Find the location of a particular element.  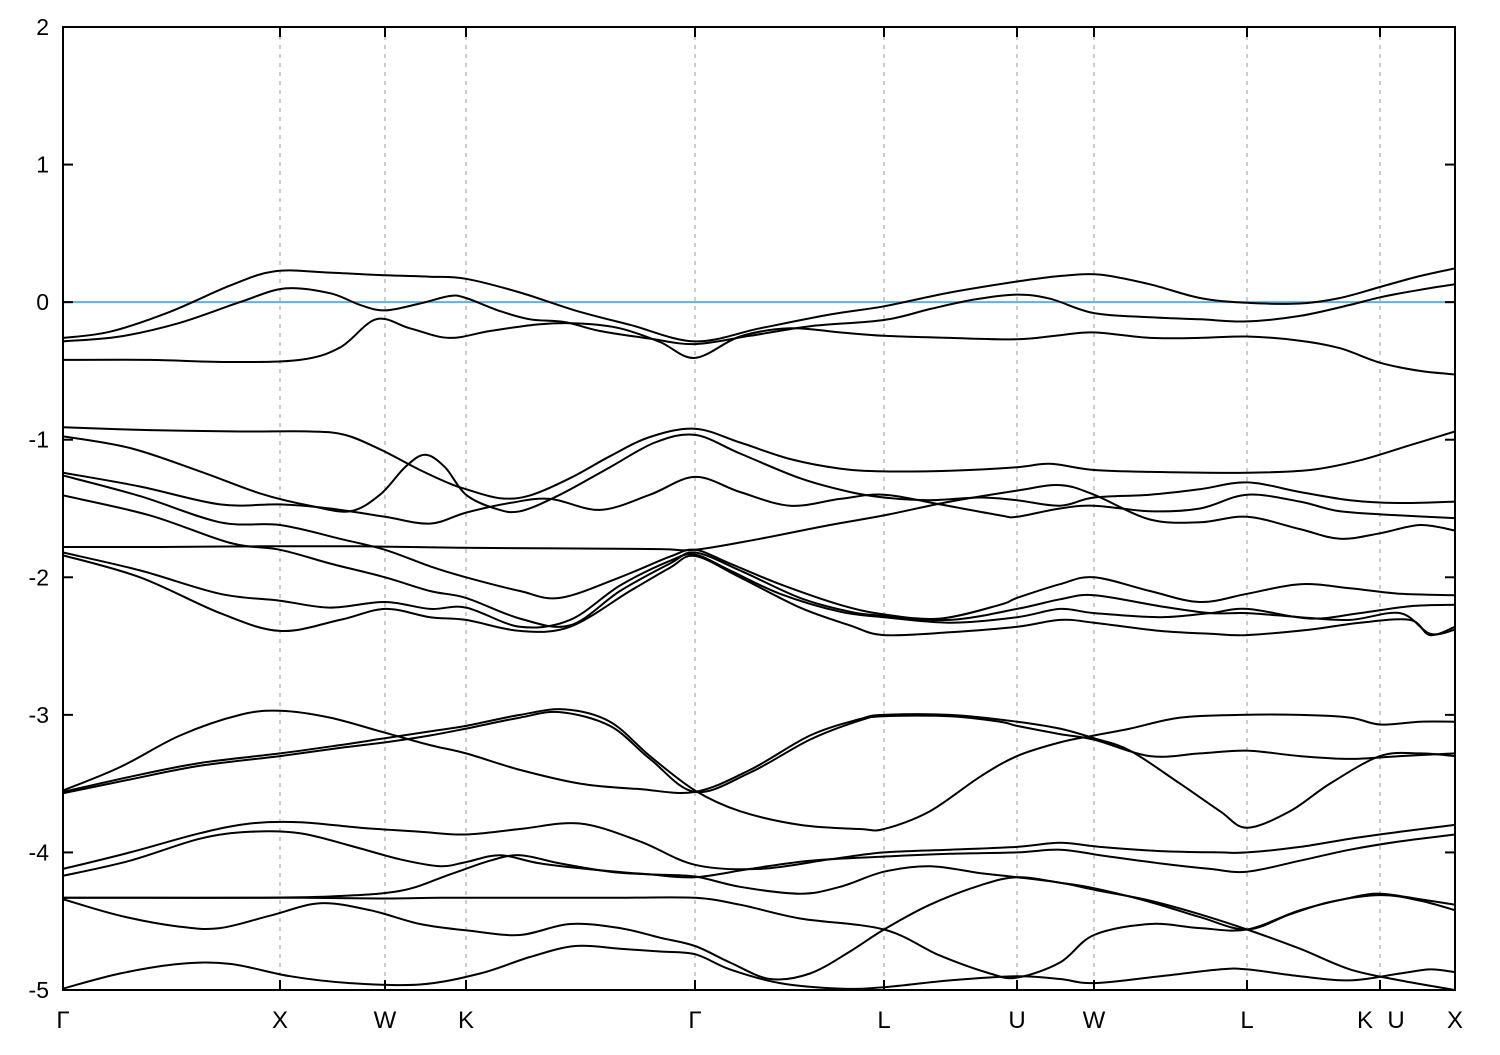

y-tick-label: -3 is located at coordinates (39, 715).